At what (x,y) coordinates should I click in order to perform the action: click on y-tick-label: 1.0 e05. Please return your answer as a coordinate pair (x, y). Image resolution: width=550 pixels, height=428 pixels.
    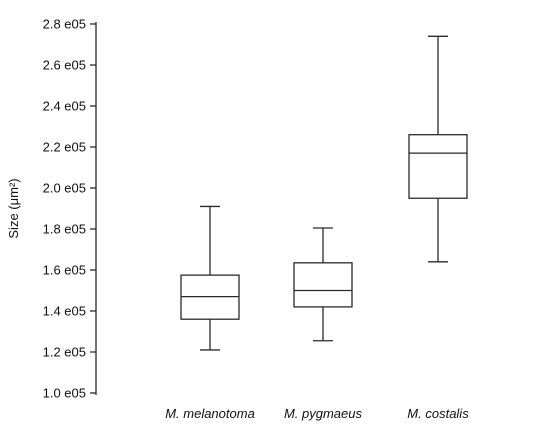
    Looking at the image, I should click on (64, 393).